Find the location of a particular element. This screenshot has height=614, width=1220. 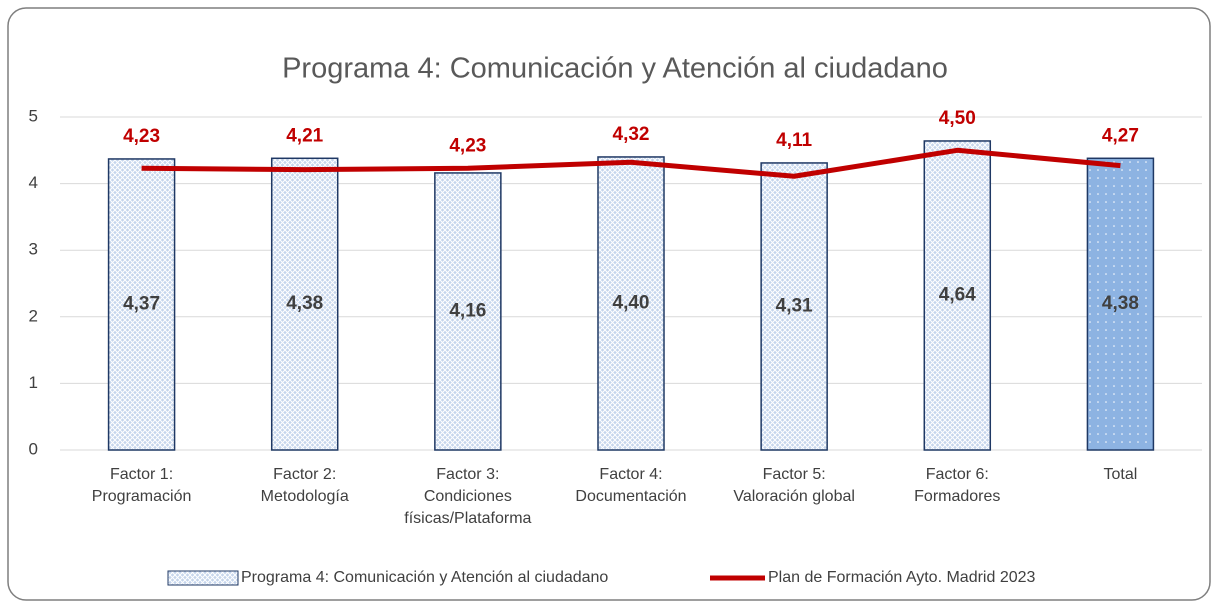

line-label: 4,21 is located at coordinates (304, 135).